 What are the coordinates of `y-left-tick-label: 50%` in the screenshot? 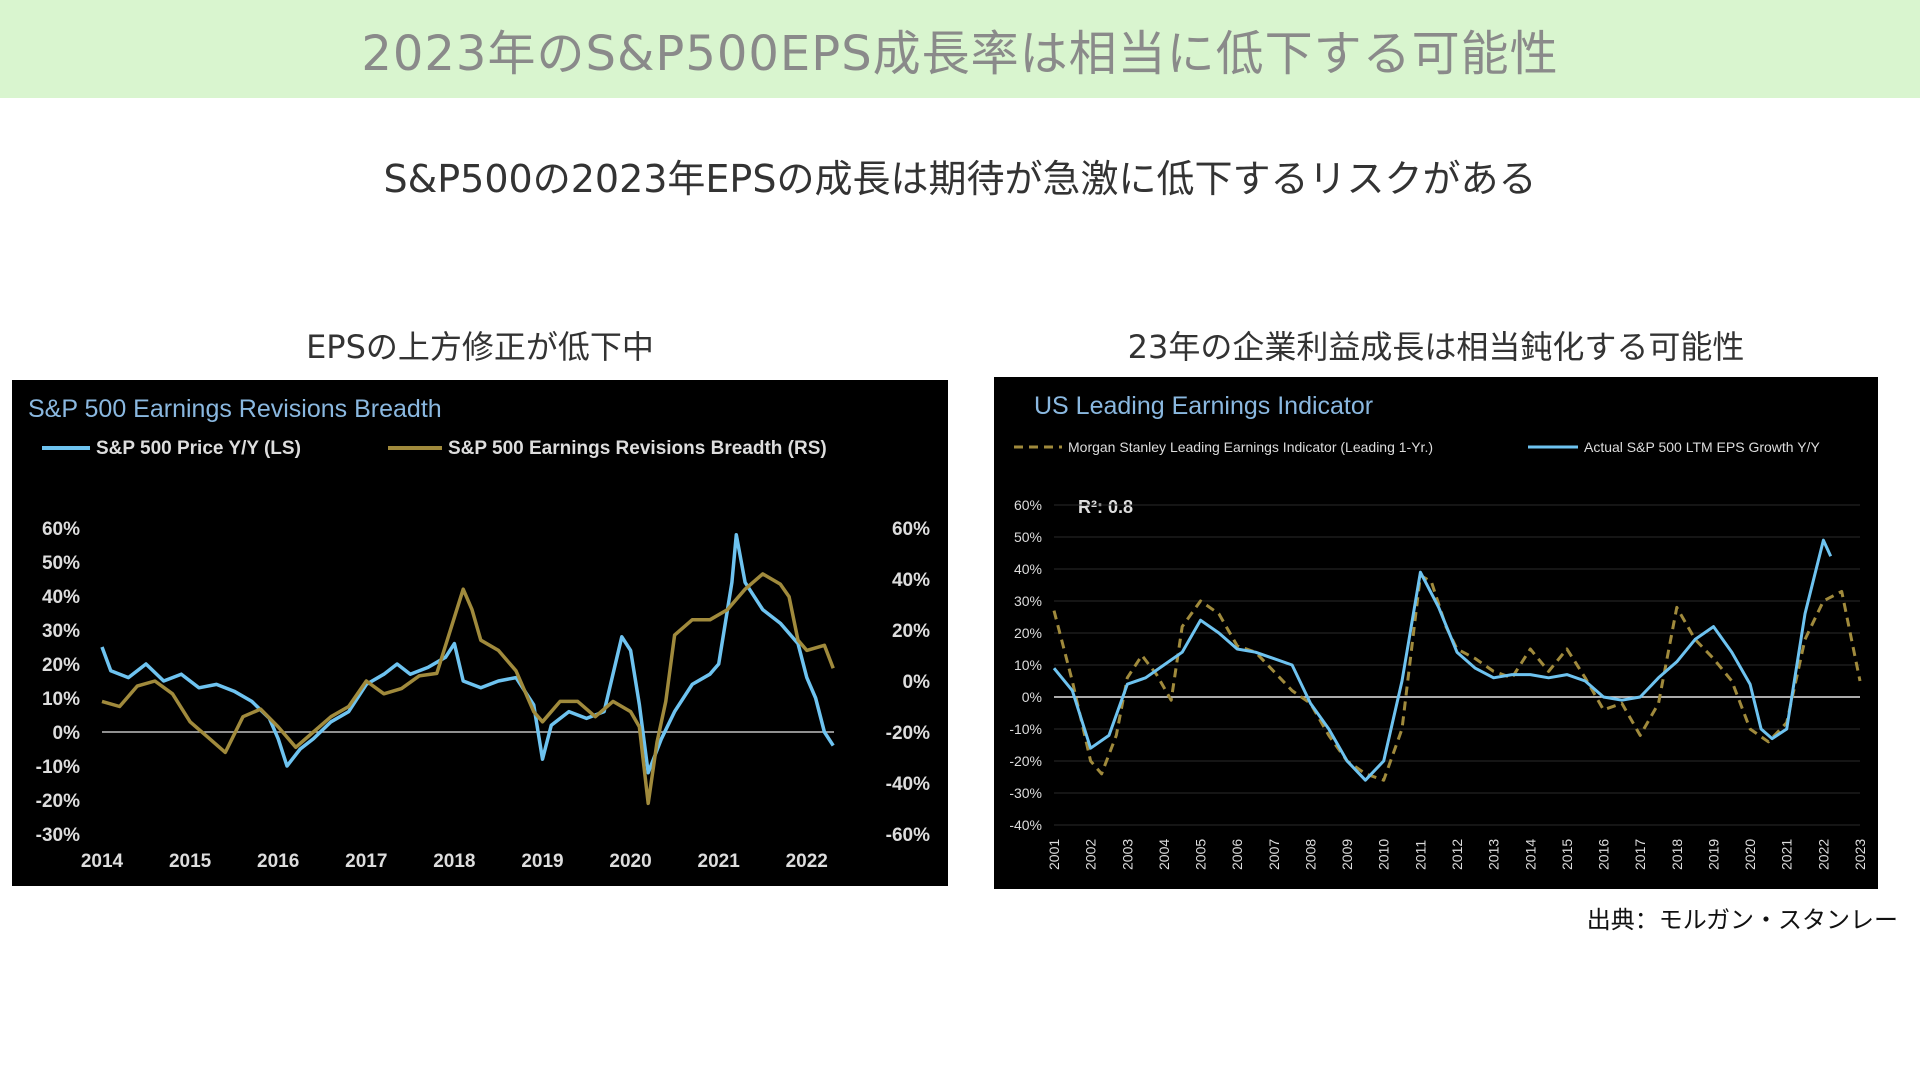 It's located at (61, 563).